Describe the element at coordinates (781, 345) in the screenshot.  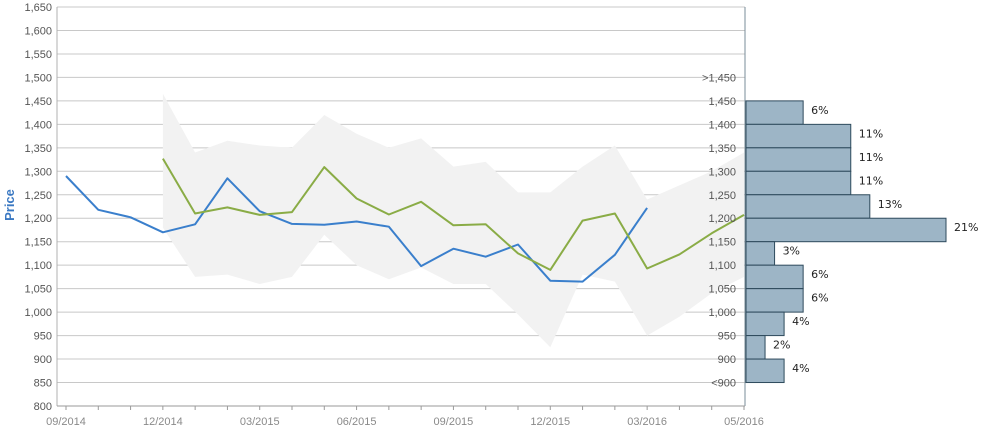
I see `distribution-bar-percent: 2%` at that location.